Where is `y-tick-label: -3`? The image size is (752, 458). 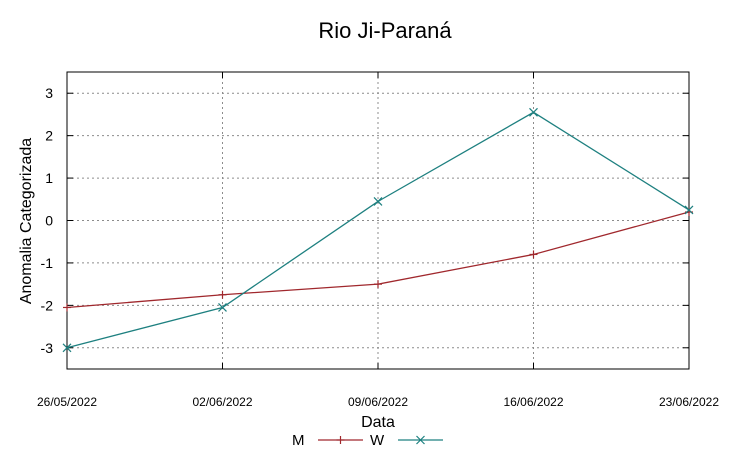 y-tick-label: -3 is located at coordinates (47, 348).